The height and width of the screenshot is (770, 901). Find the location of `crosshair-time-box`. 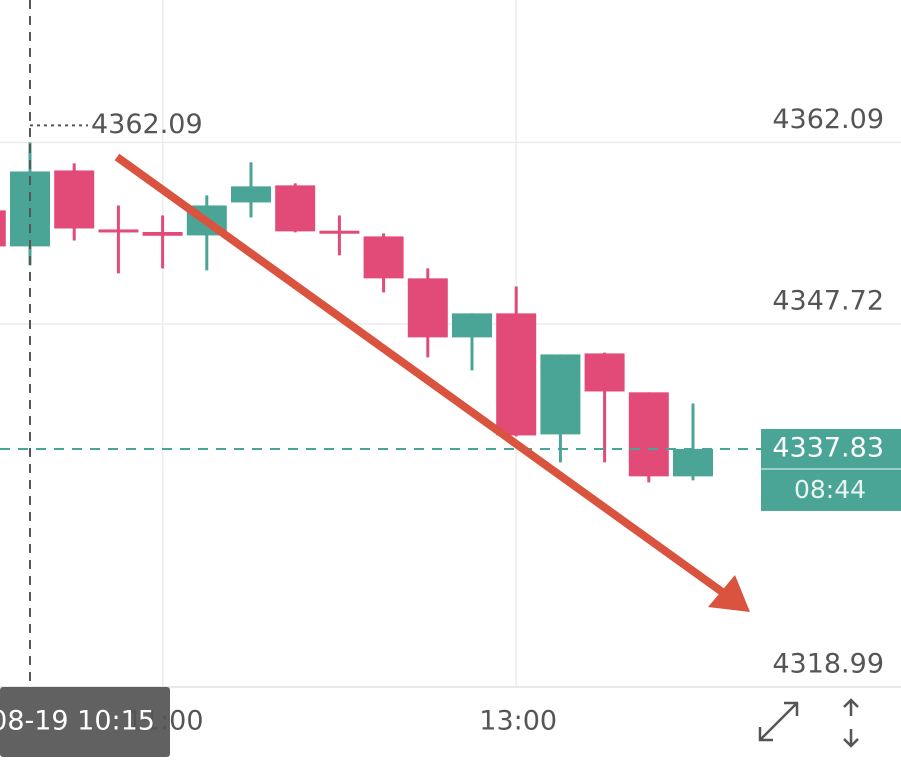

crosshair-time-box is located at coordinates (85, 722).